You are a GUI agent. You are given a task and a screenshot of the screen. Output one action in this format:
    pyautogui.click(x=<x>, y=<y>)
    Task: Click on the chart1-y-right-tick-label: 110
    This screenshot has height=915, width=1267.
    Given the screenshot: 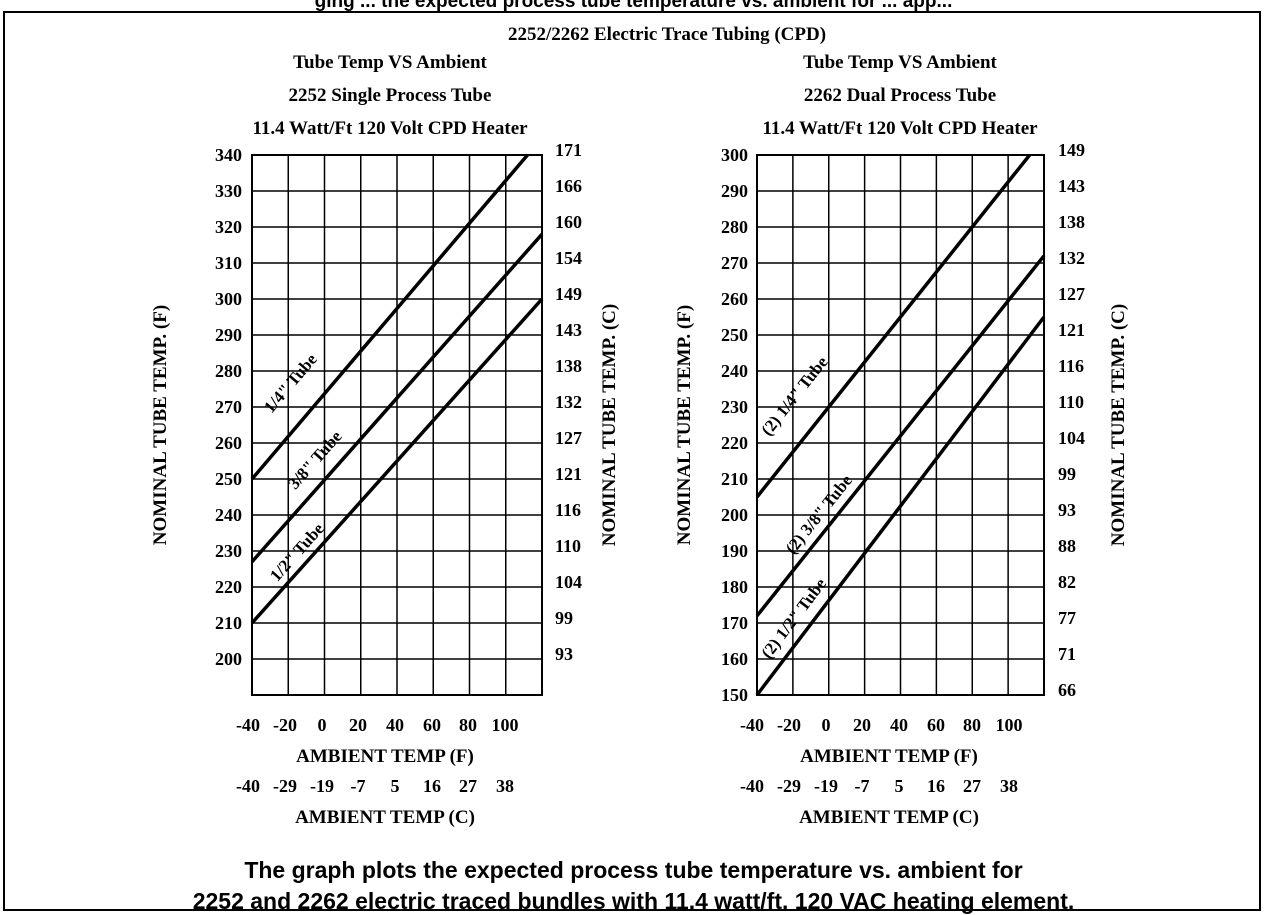 What is the action you would take?
    pyautogui.click(x=568, y=546)
    